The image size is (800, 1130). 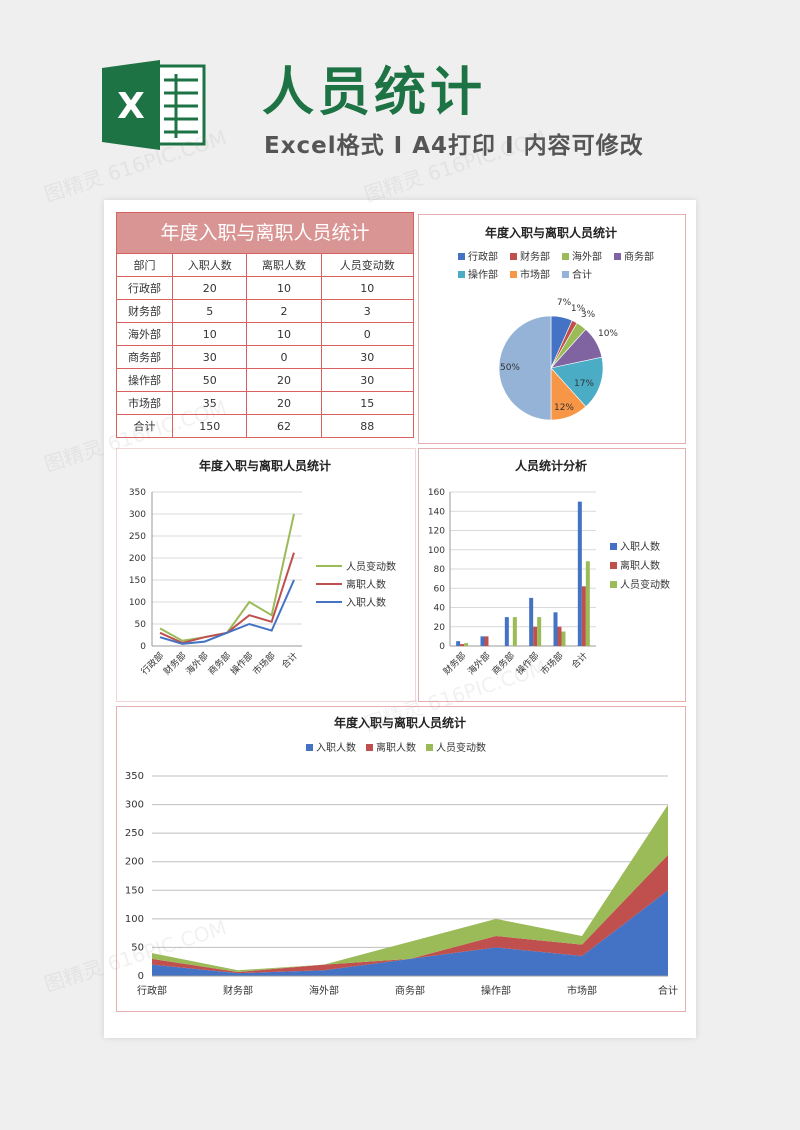 I want to click on pie-data-label: 17%, so click(x=584, y=384).